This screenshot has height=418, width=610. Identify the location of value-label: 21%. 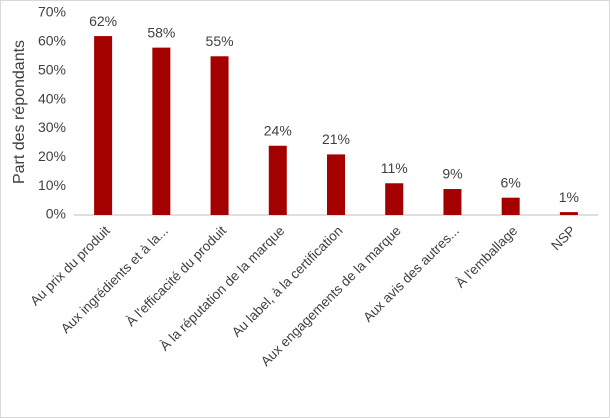
(336, 139).